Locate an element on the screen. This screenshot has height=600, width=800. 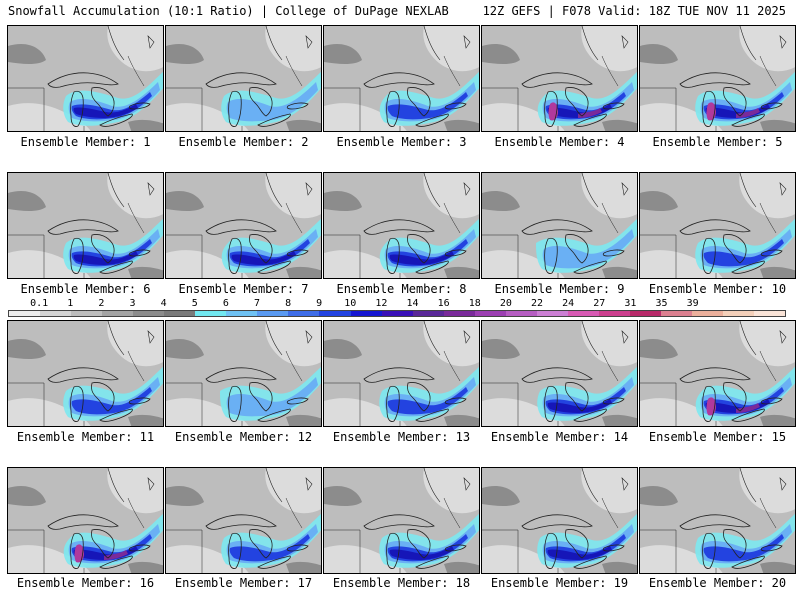
legend-tick-label: 8 is located at coordinates (288, 303).